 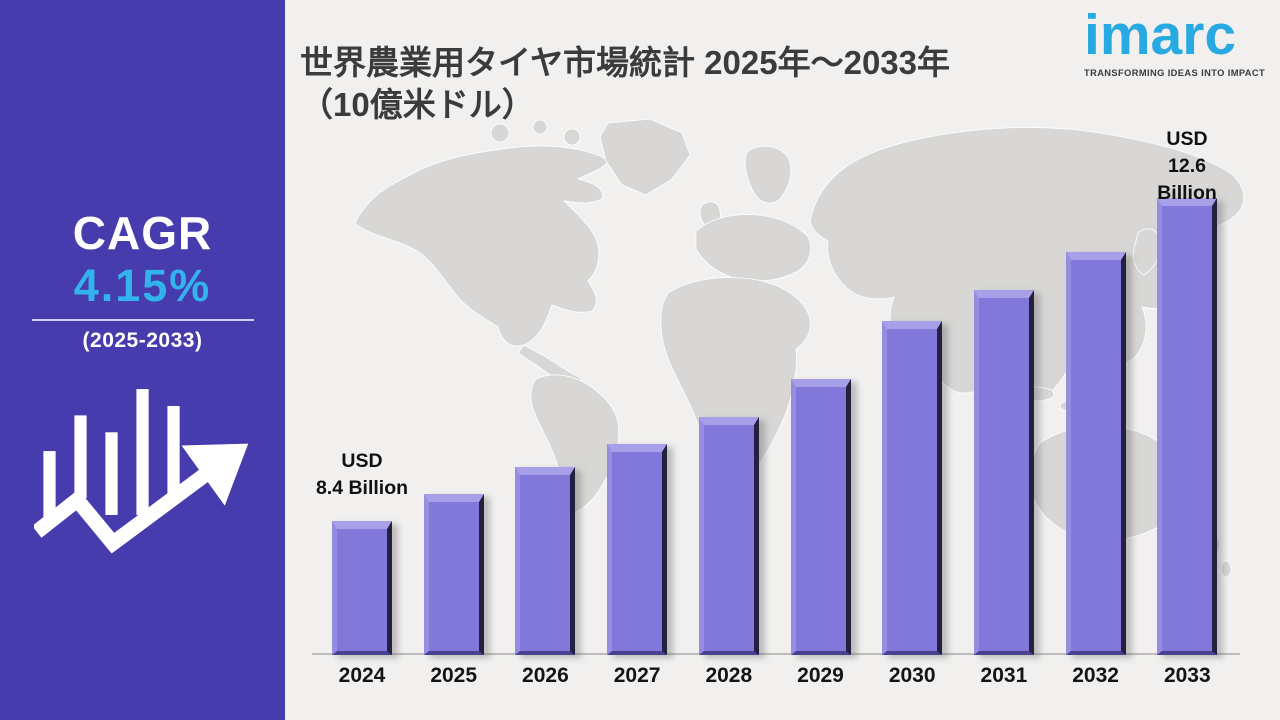 What do you see at coordinates (140, 471) in the screenshot?
I see `bar-chart-growth-arrow-icon` at bounding box center [140, 471].